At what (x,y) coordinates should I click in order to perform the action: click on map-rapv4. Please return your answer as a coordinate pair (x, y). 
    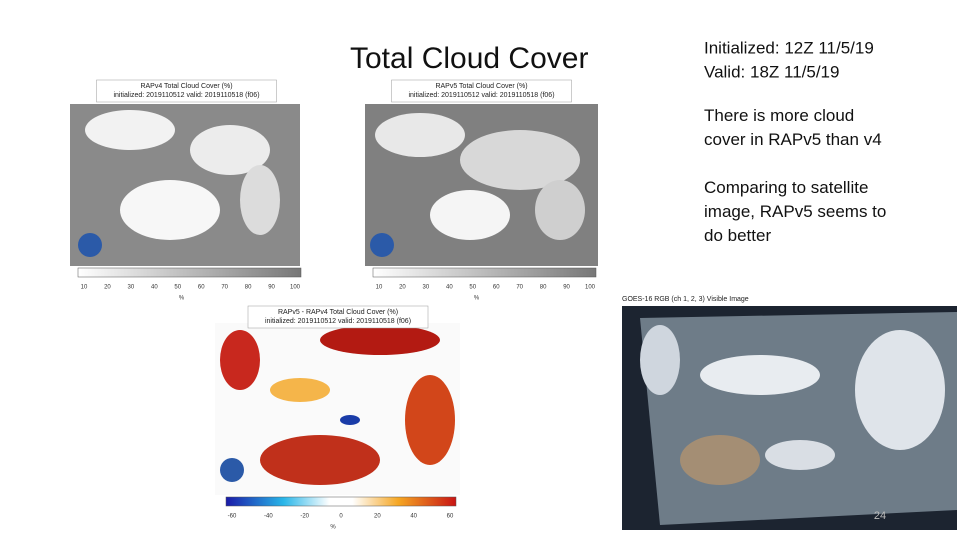
    Looking at the image, I should click on (185, 185).